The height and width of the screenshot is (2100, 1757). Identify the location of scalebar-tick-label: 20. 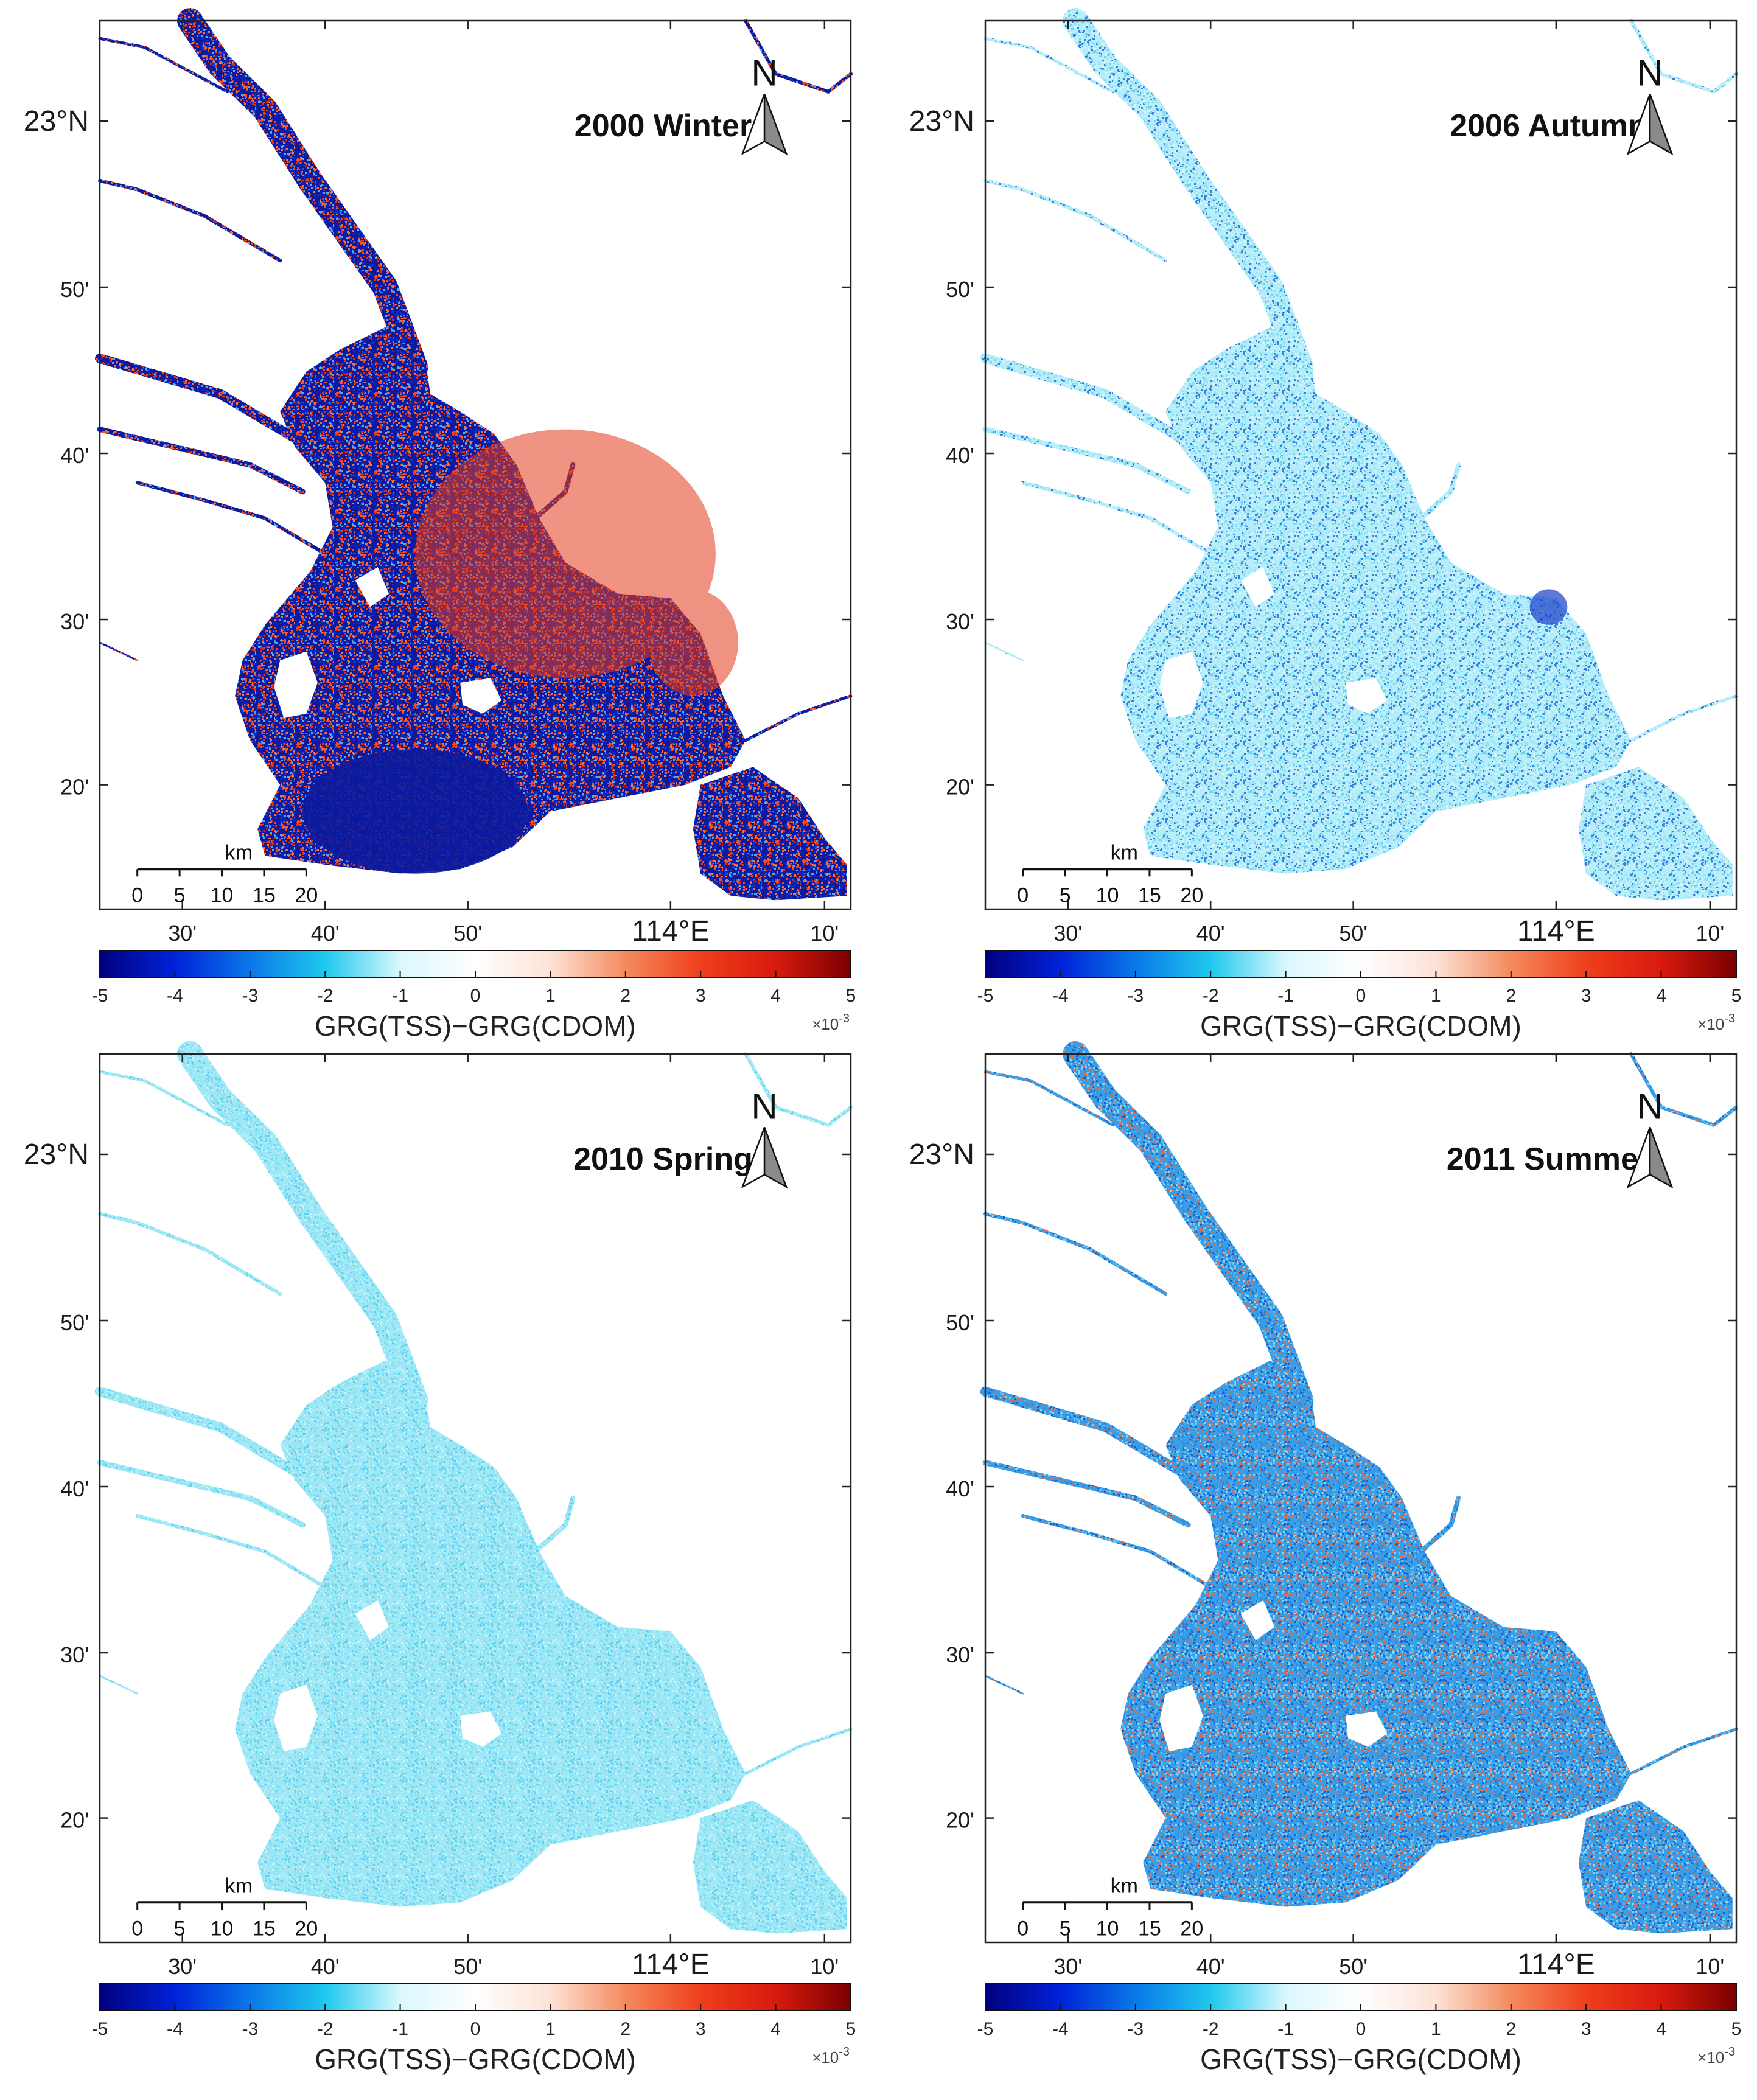
(306, 1928).